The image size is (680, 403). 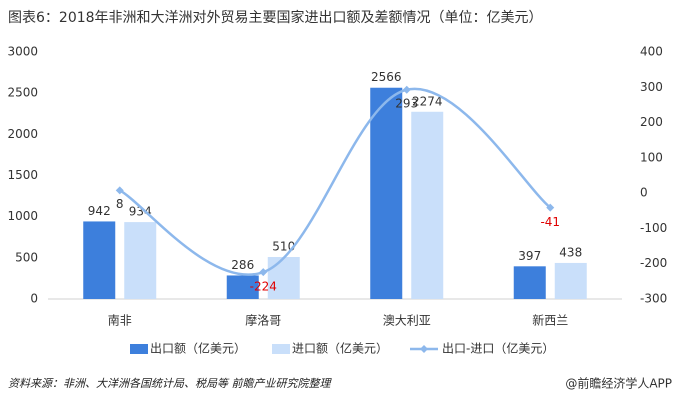 I want to click on x-tick-label: 南非, so click(x=120, y=320).